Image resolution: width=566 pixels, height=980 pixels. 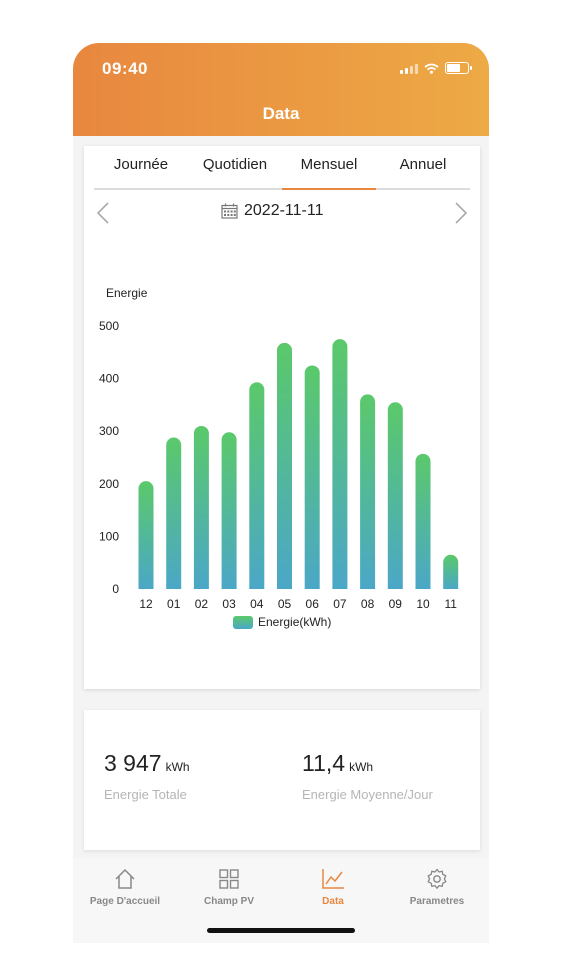 What do you see at coordinates (229, 604) in the screenshot?
I see `x-tick-label: 03` at bounding box center [229, 604].